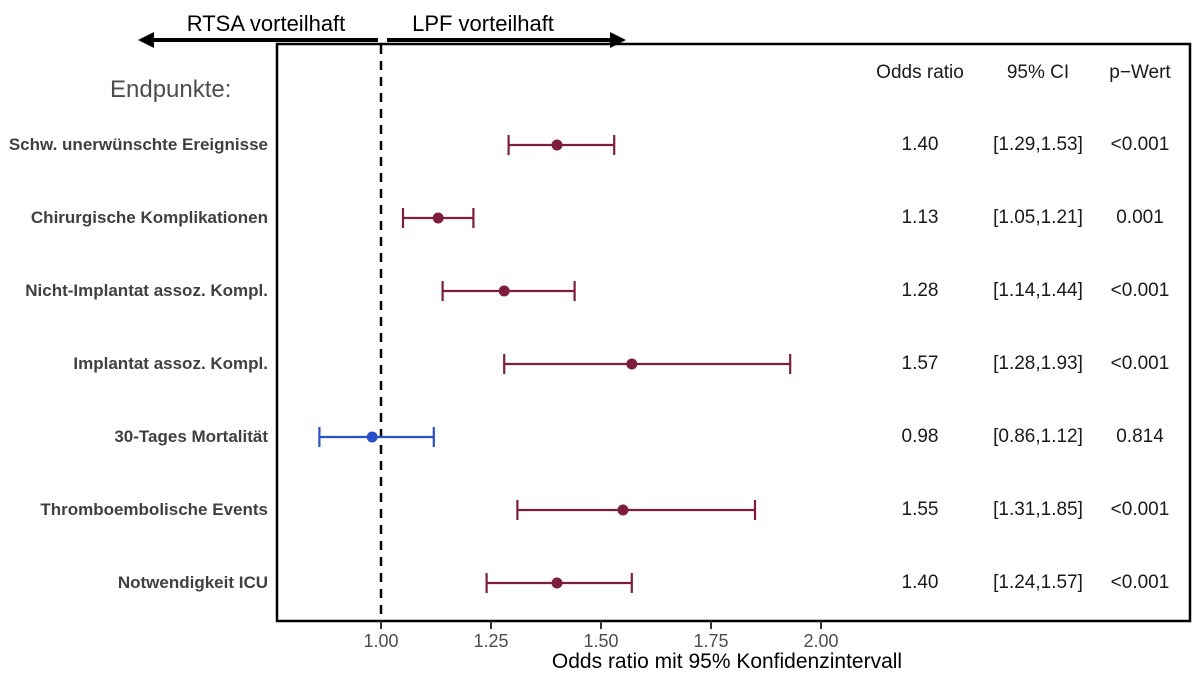 This screenshot has height=686, width=1200. I want to click on left-arrow-label: RTSA vorteilhaft, so click(266, 23).